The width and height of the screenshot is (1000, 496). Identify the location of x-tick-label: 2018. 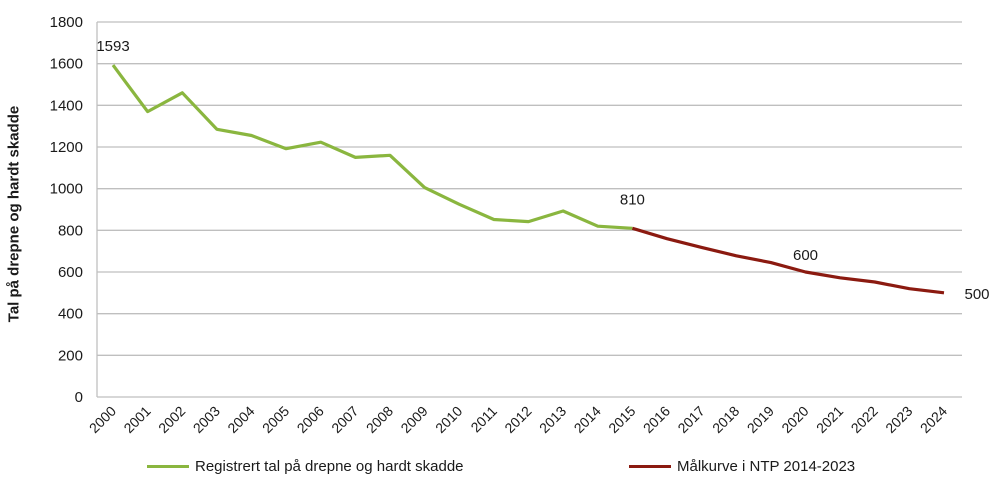
(725, 419).